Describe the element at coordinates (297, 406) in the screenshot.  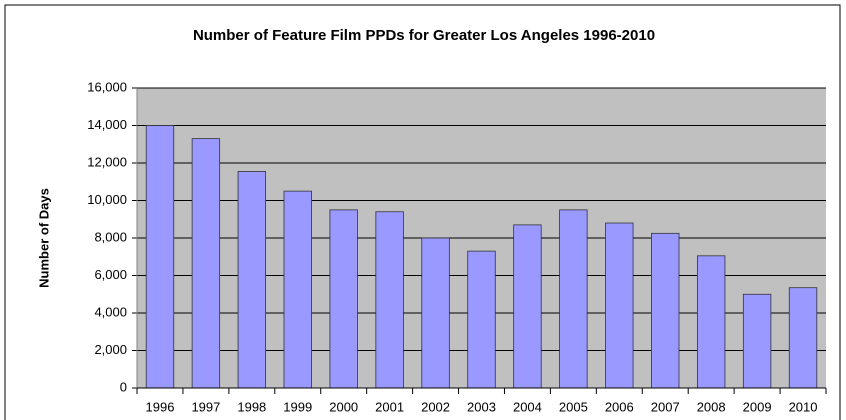
I see `x-tick-label: 1999` at that location.